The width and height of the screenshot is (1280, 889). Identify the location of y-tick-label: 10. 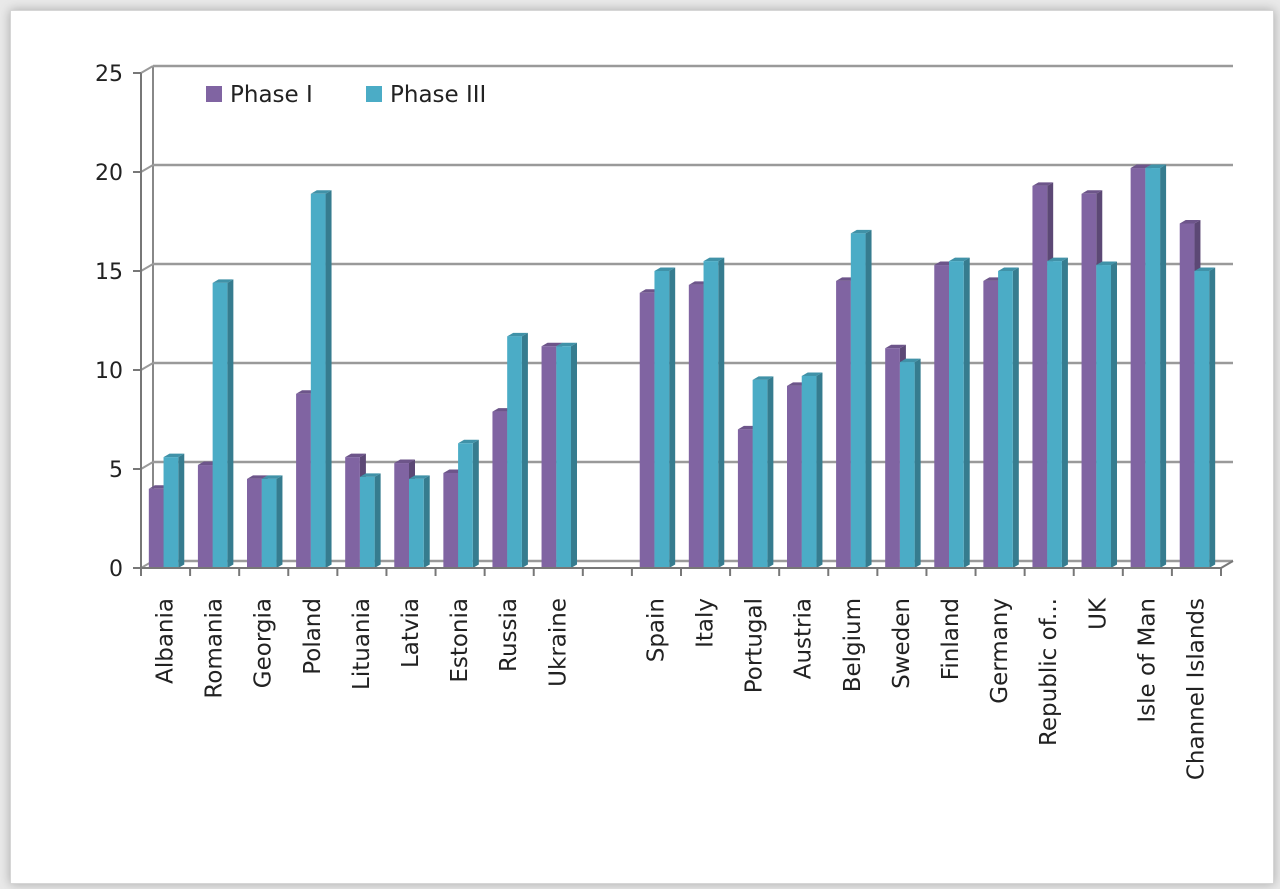
(109, 371).